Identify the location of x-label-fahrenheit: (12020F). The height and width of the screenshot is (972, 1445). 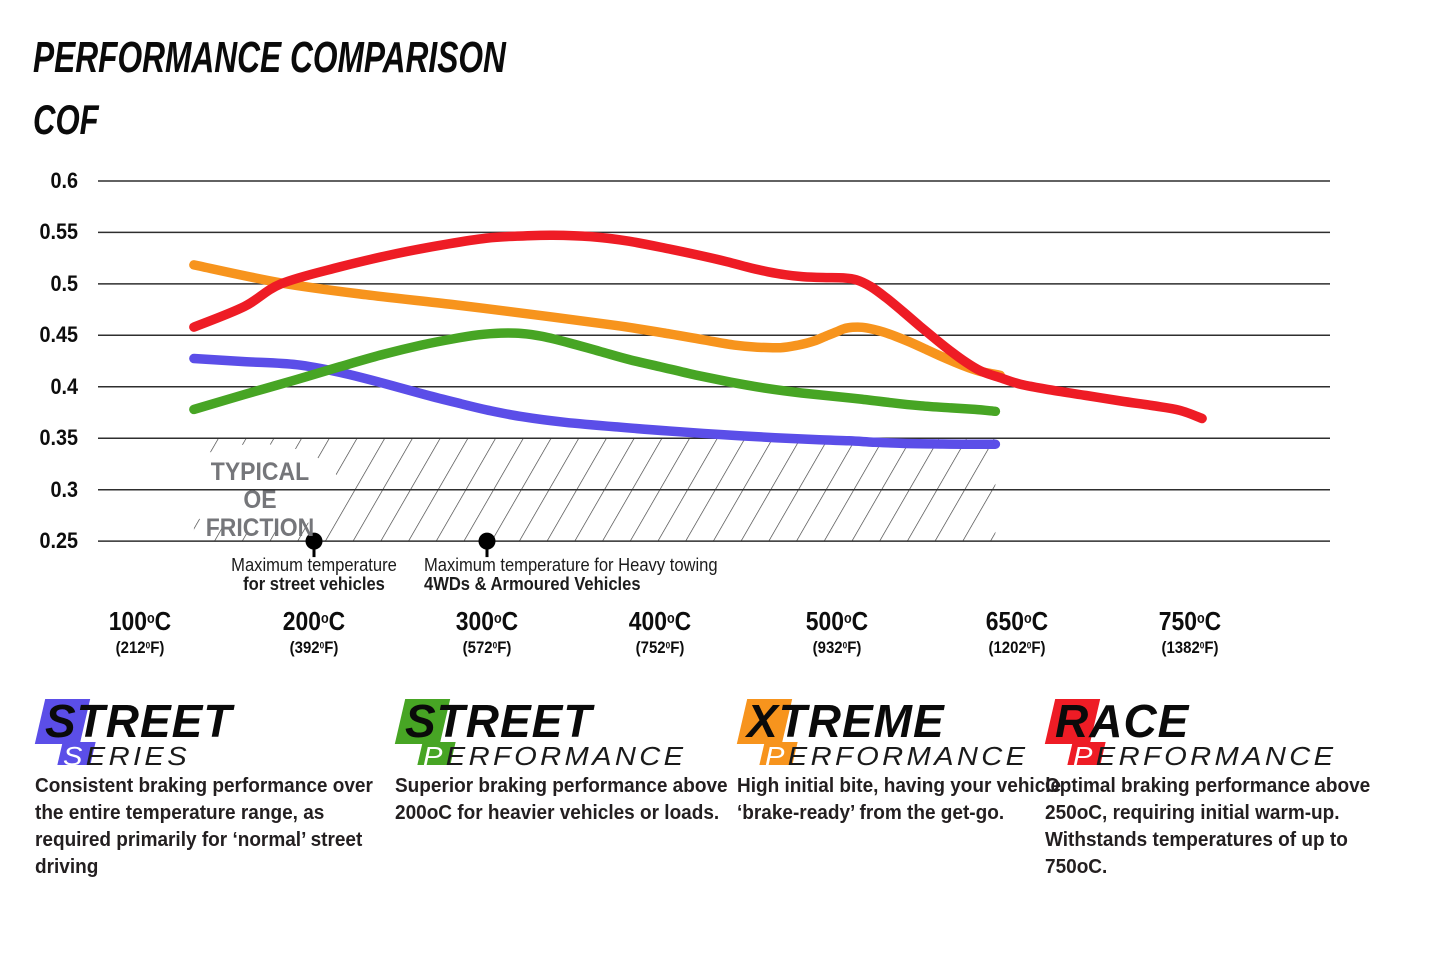
(1017, 647).